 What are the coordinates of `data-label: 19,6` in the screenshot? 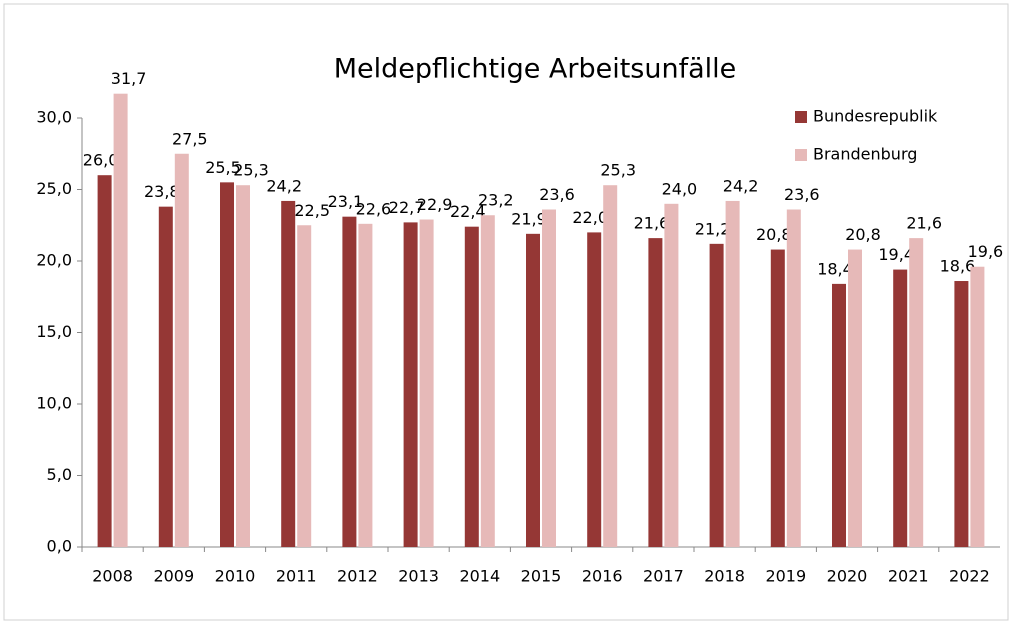 It's located at (986, 251).